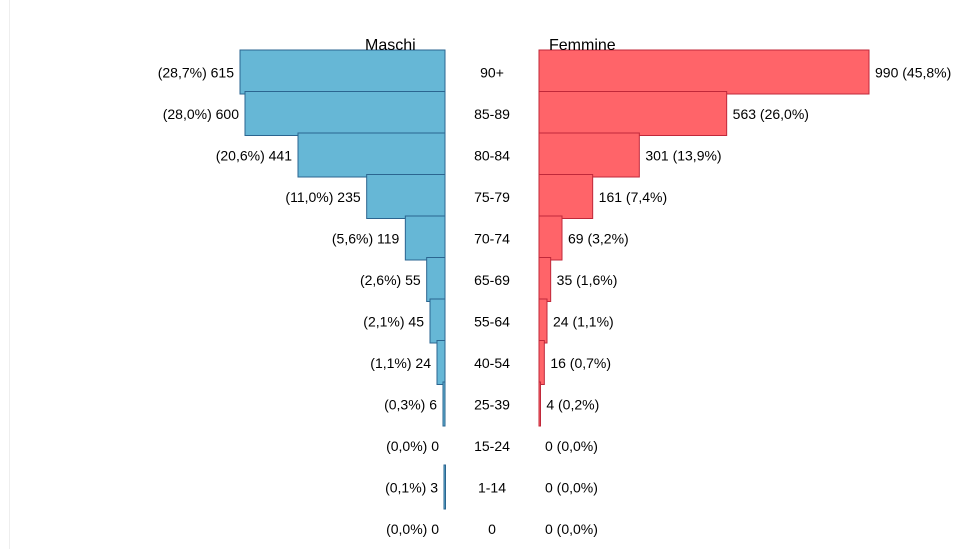 This screenshot has height=549, width=975. I want to click on label-male-80-84: (20,6%) 441, so click(254, 155).